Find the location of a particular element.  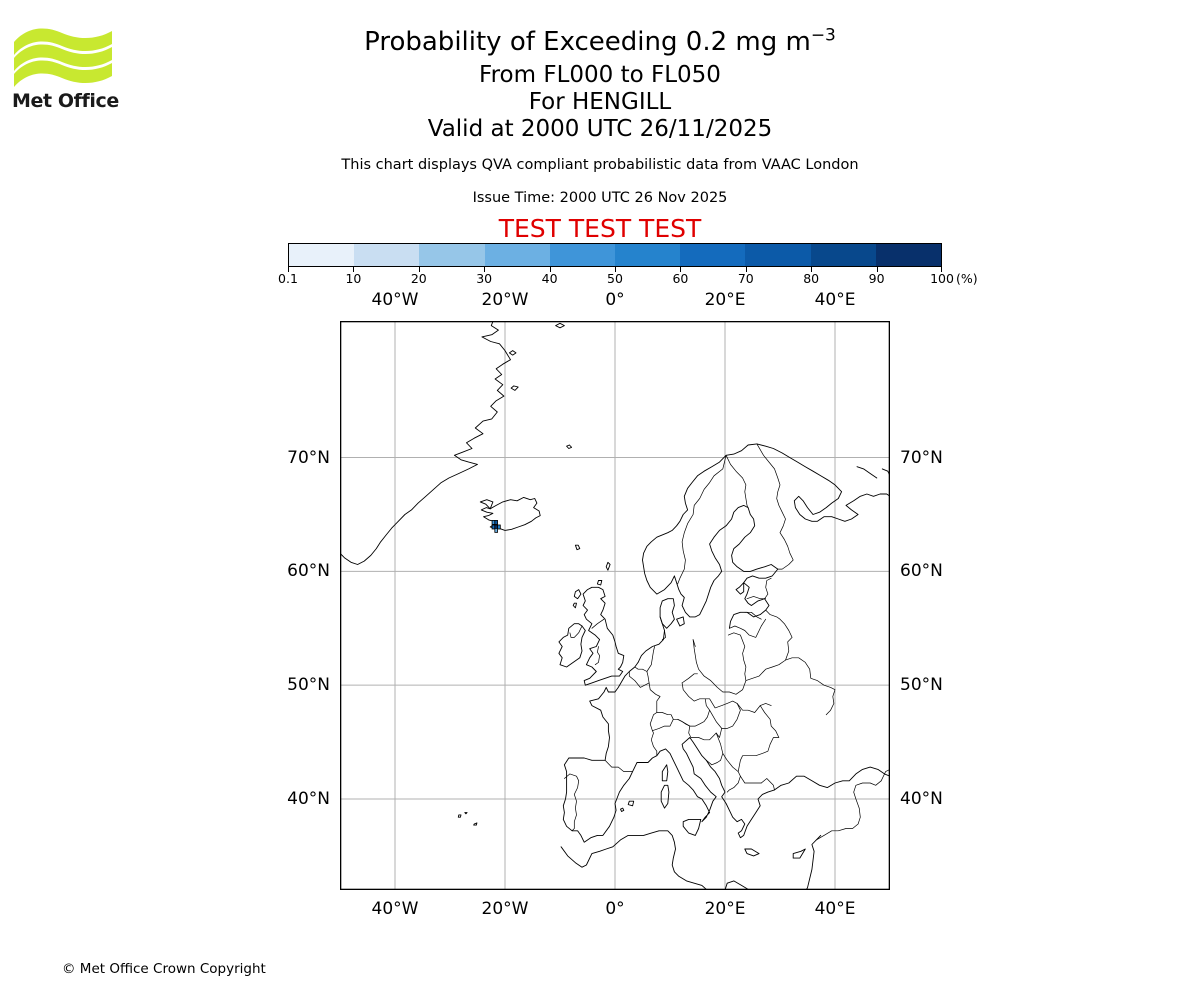

colorbar-tick-0.1 is located at coordinates (288, 269).